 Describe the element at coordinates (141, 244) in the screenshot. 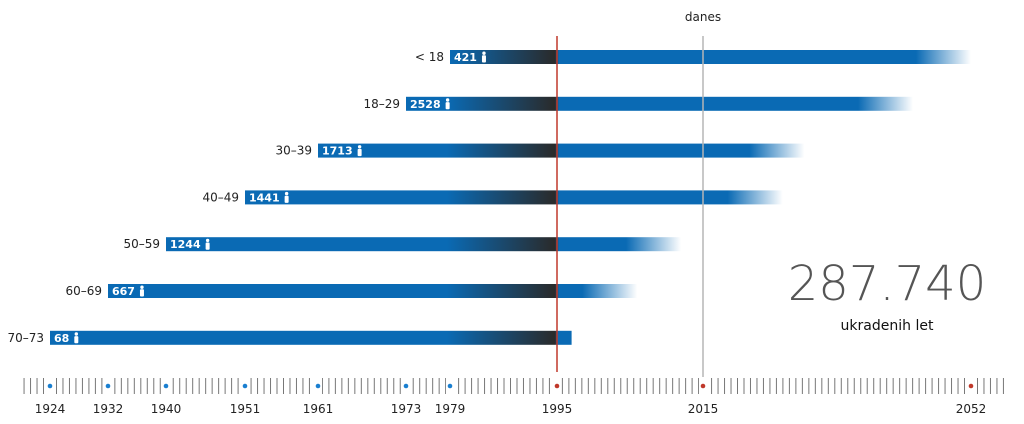

I see `age-group-label: 50–59` at that location.